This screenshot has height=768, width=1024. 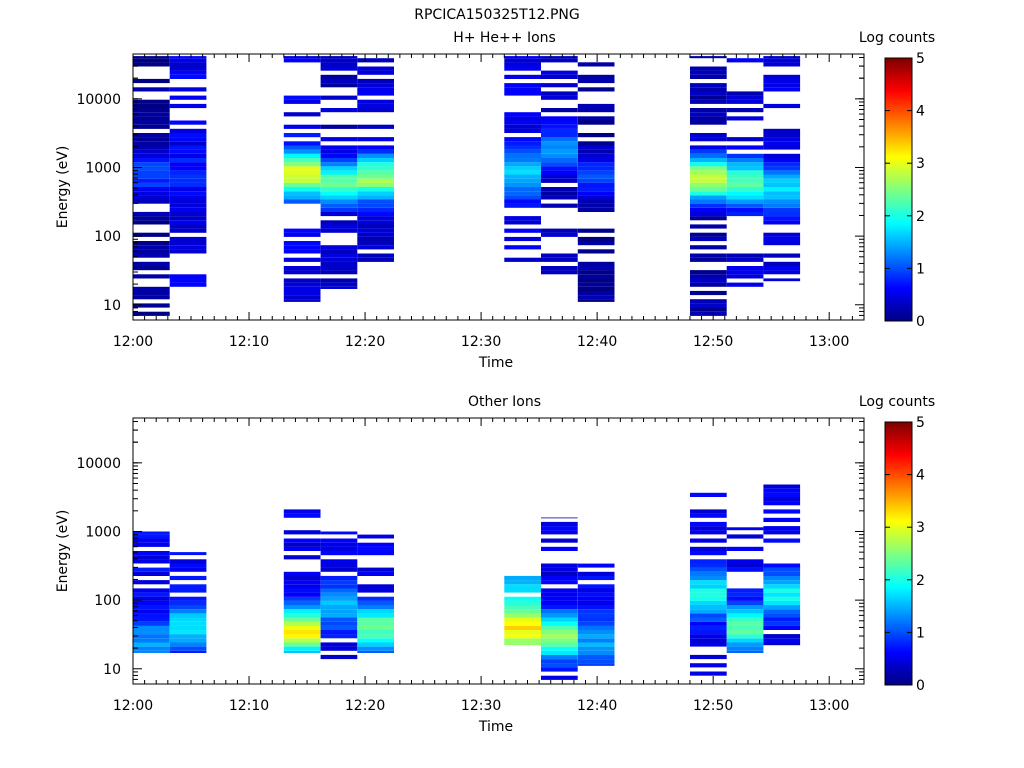 I want to click on colorbar-label: Log counts, so click(x=897, y=38).